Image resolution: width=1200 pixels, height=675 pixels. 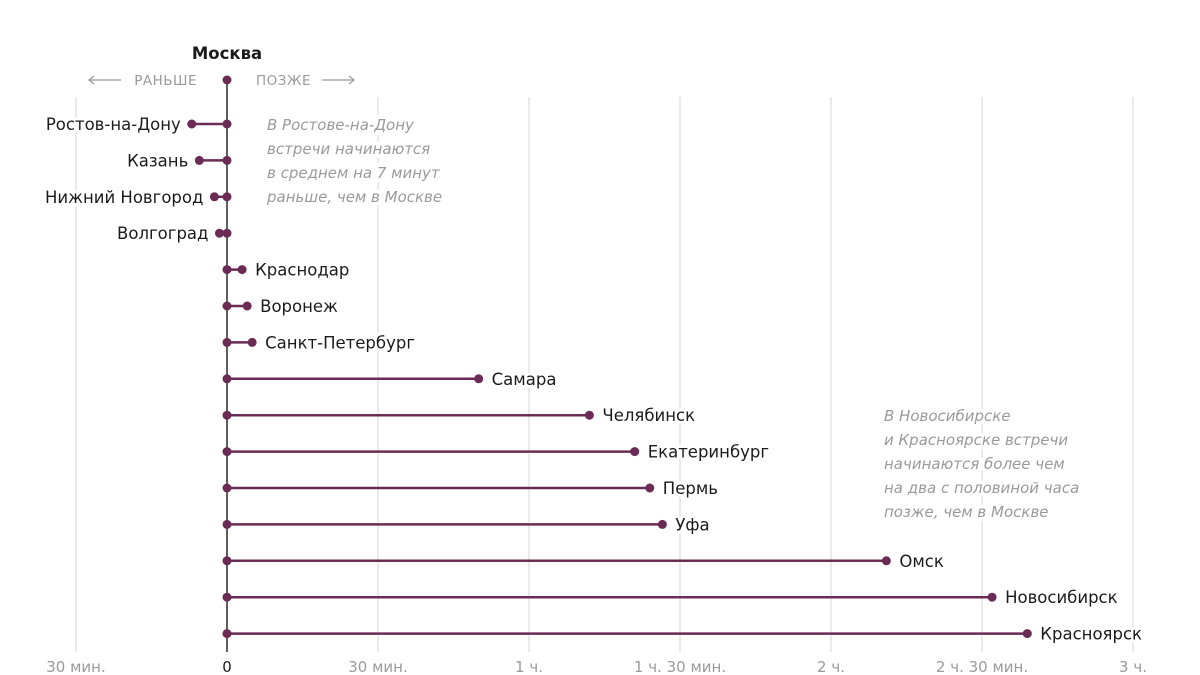 What do you see at coordinates (947, 416) in the screenshot?
I see `annotation-line: В Новосибирске` at bounding box center [947, 416].